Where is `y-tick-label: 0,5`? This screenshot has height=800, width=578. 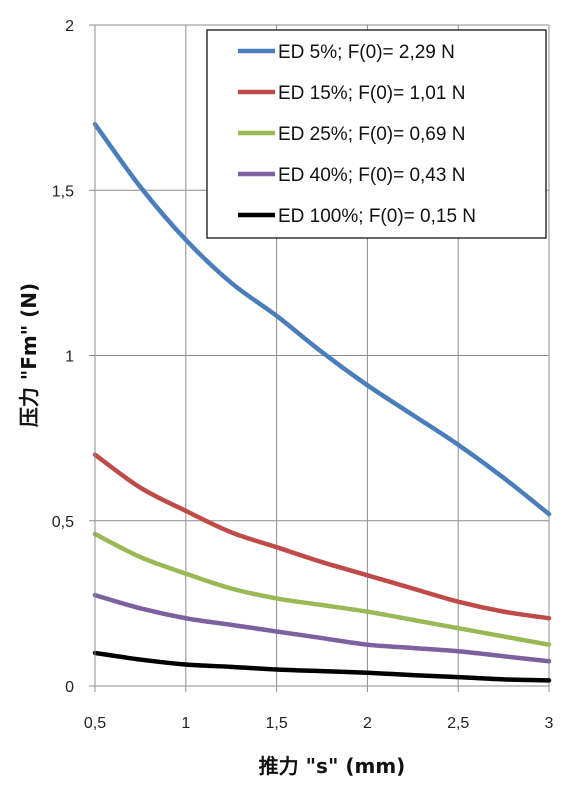
y-tick-label: 0,5 is located at coordinates (63, 522).